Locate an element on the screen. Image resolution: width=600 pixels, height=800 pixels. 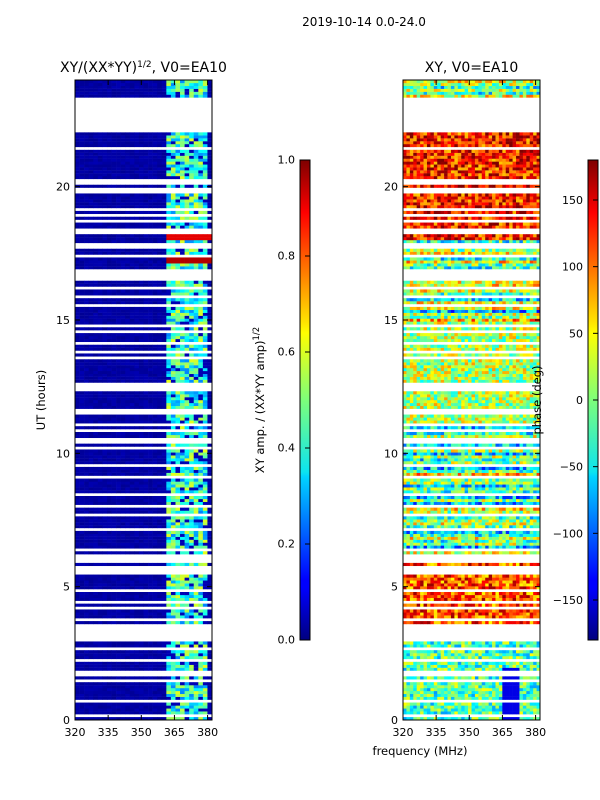
right-colorbar-tick-label: 50 is located at coordinates (576, 333).